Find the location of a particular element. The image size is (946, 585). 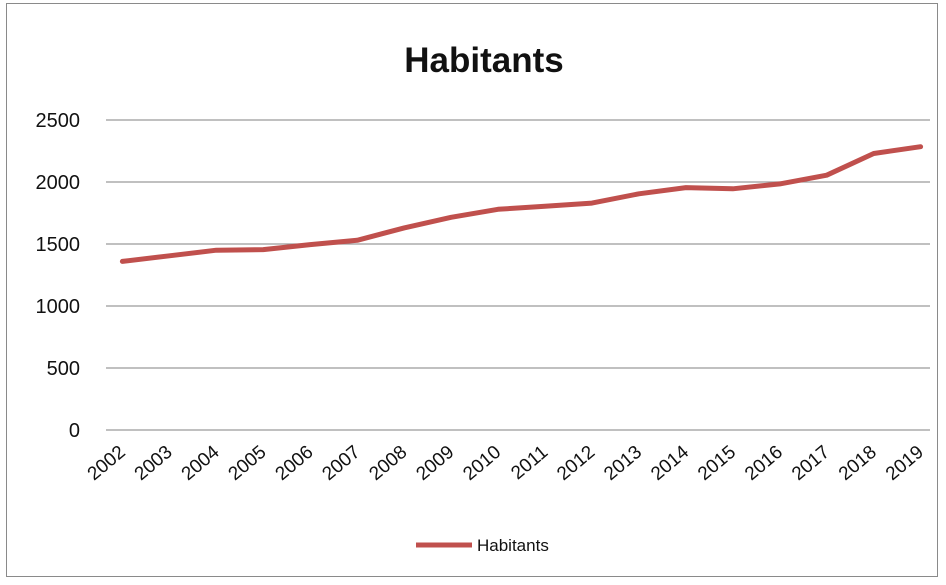

x-tick-label: 2006 is located at coordinates (295, 463).